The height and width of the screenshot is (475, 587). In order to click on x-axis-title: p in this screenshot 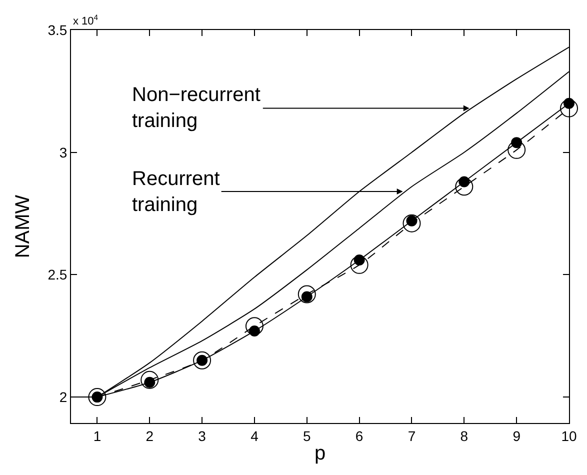, I will do `click(320, 453)`.